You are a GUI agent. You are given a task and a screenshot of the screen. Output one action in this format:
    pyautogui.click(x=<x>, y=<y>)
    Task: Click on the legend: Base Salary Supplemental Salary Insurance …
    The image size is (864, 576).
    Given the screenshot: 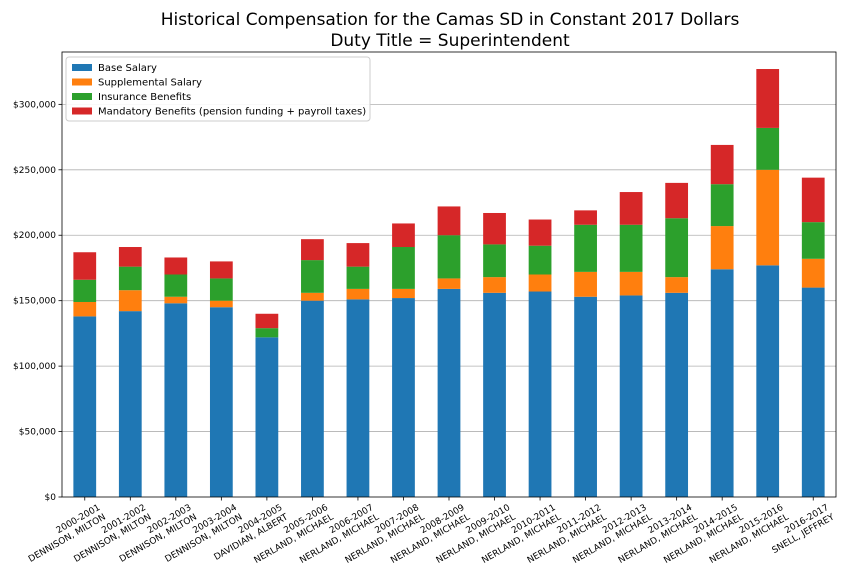 What is the action you would take?
    pyautogui.click(x=218, y=89)
    